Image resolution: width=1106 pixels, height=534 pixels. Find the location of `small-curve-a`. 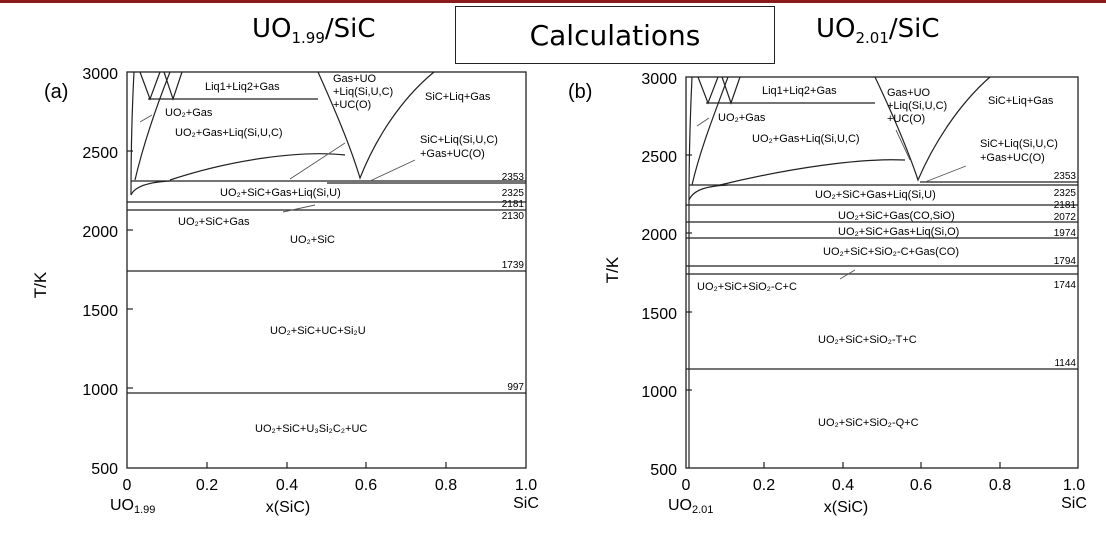

small-curve-a is located at coordinates (150, 188).